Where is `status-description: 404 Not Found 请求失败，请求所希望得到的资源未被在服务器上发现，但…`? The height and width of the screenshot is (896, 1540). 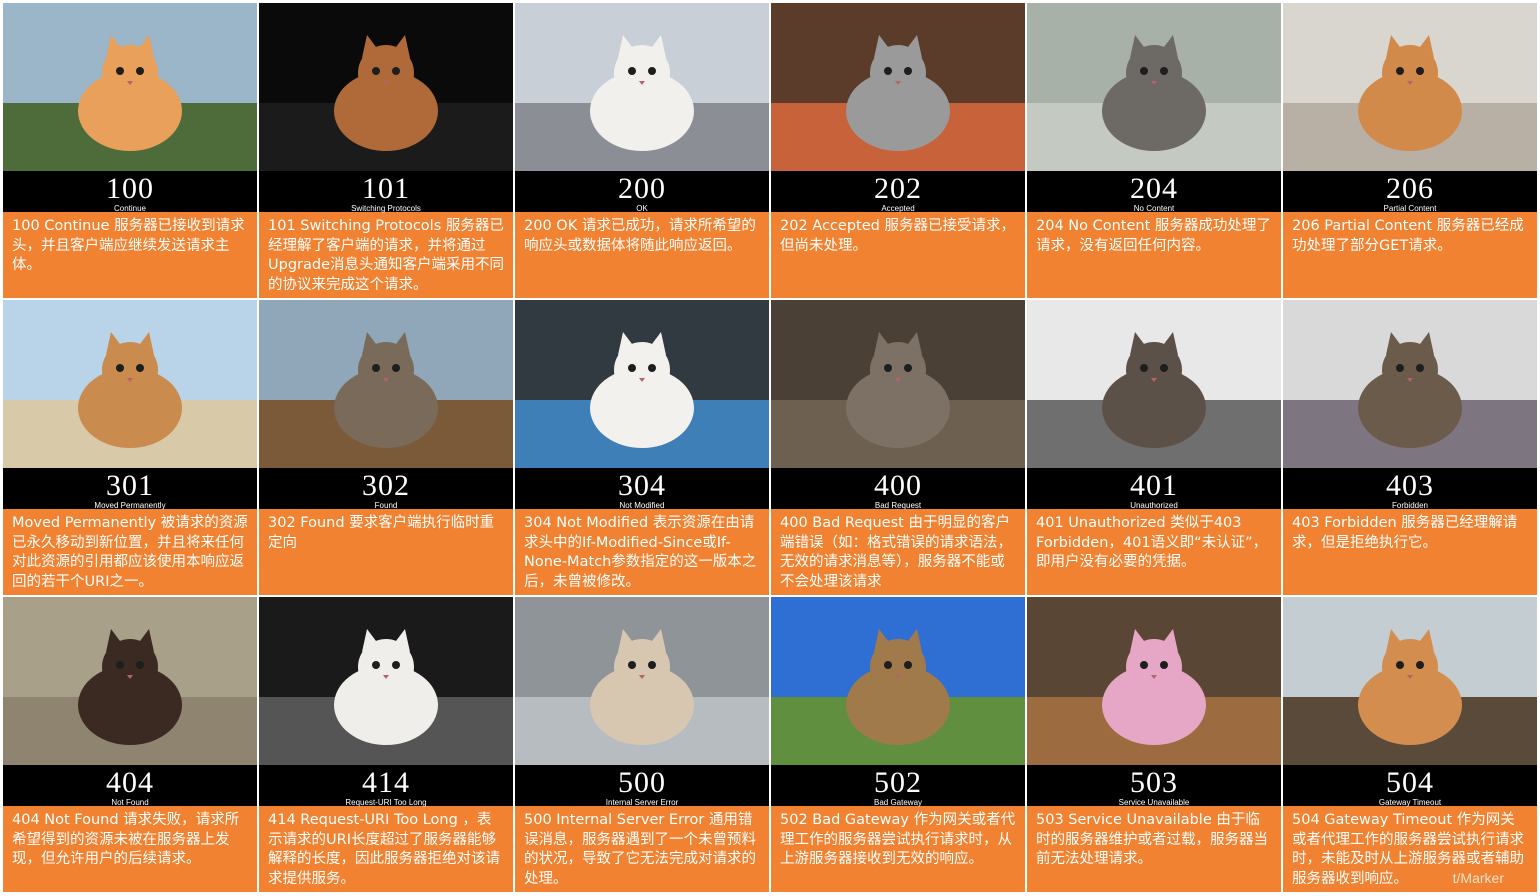 status-description: 404 Not Found 请求失败，请求所希望得到的资源未被在服务器上发现，但… is located at coordinates (130, 849).